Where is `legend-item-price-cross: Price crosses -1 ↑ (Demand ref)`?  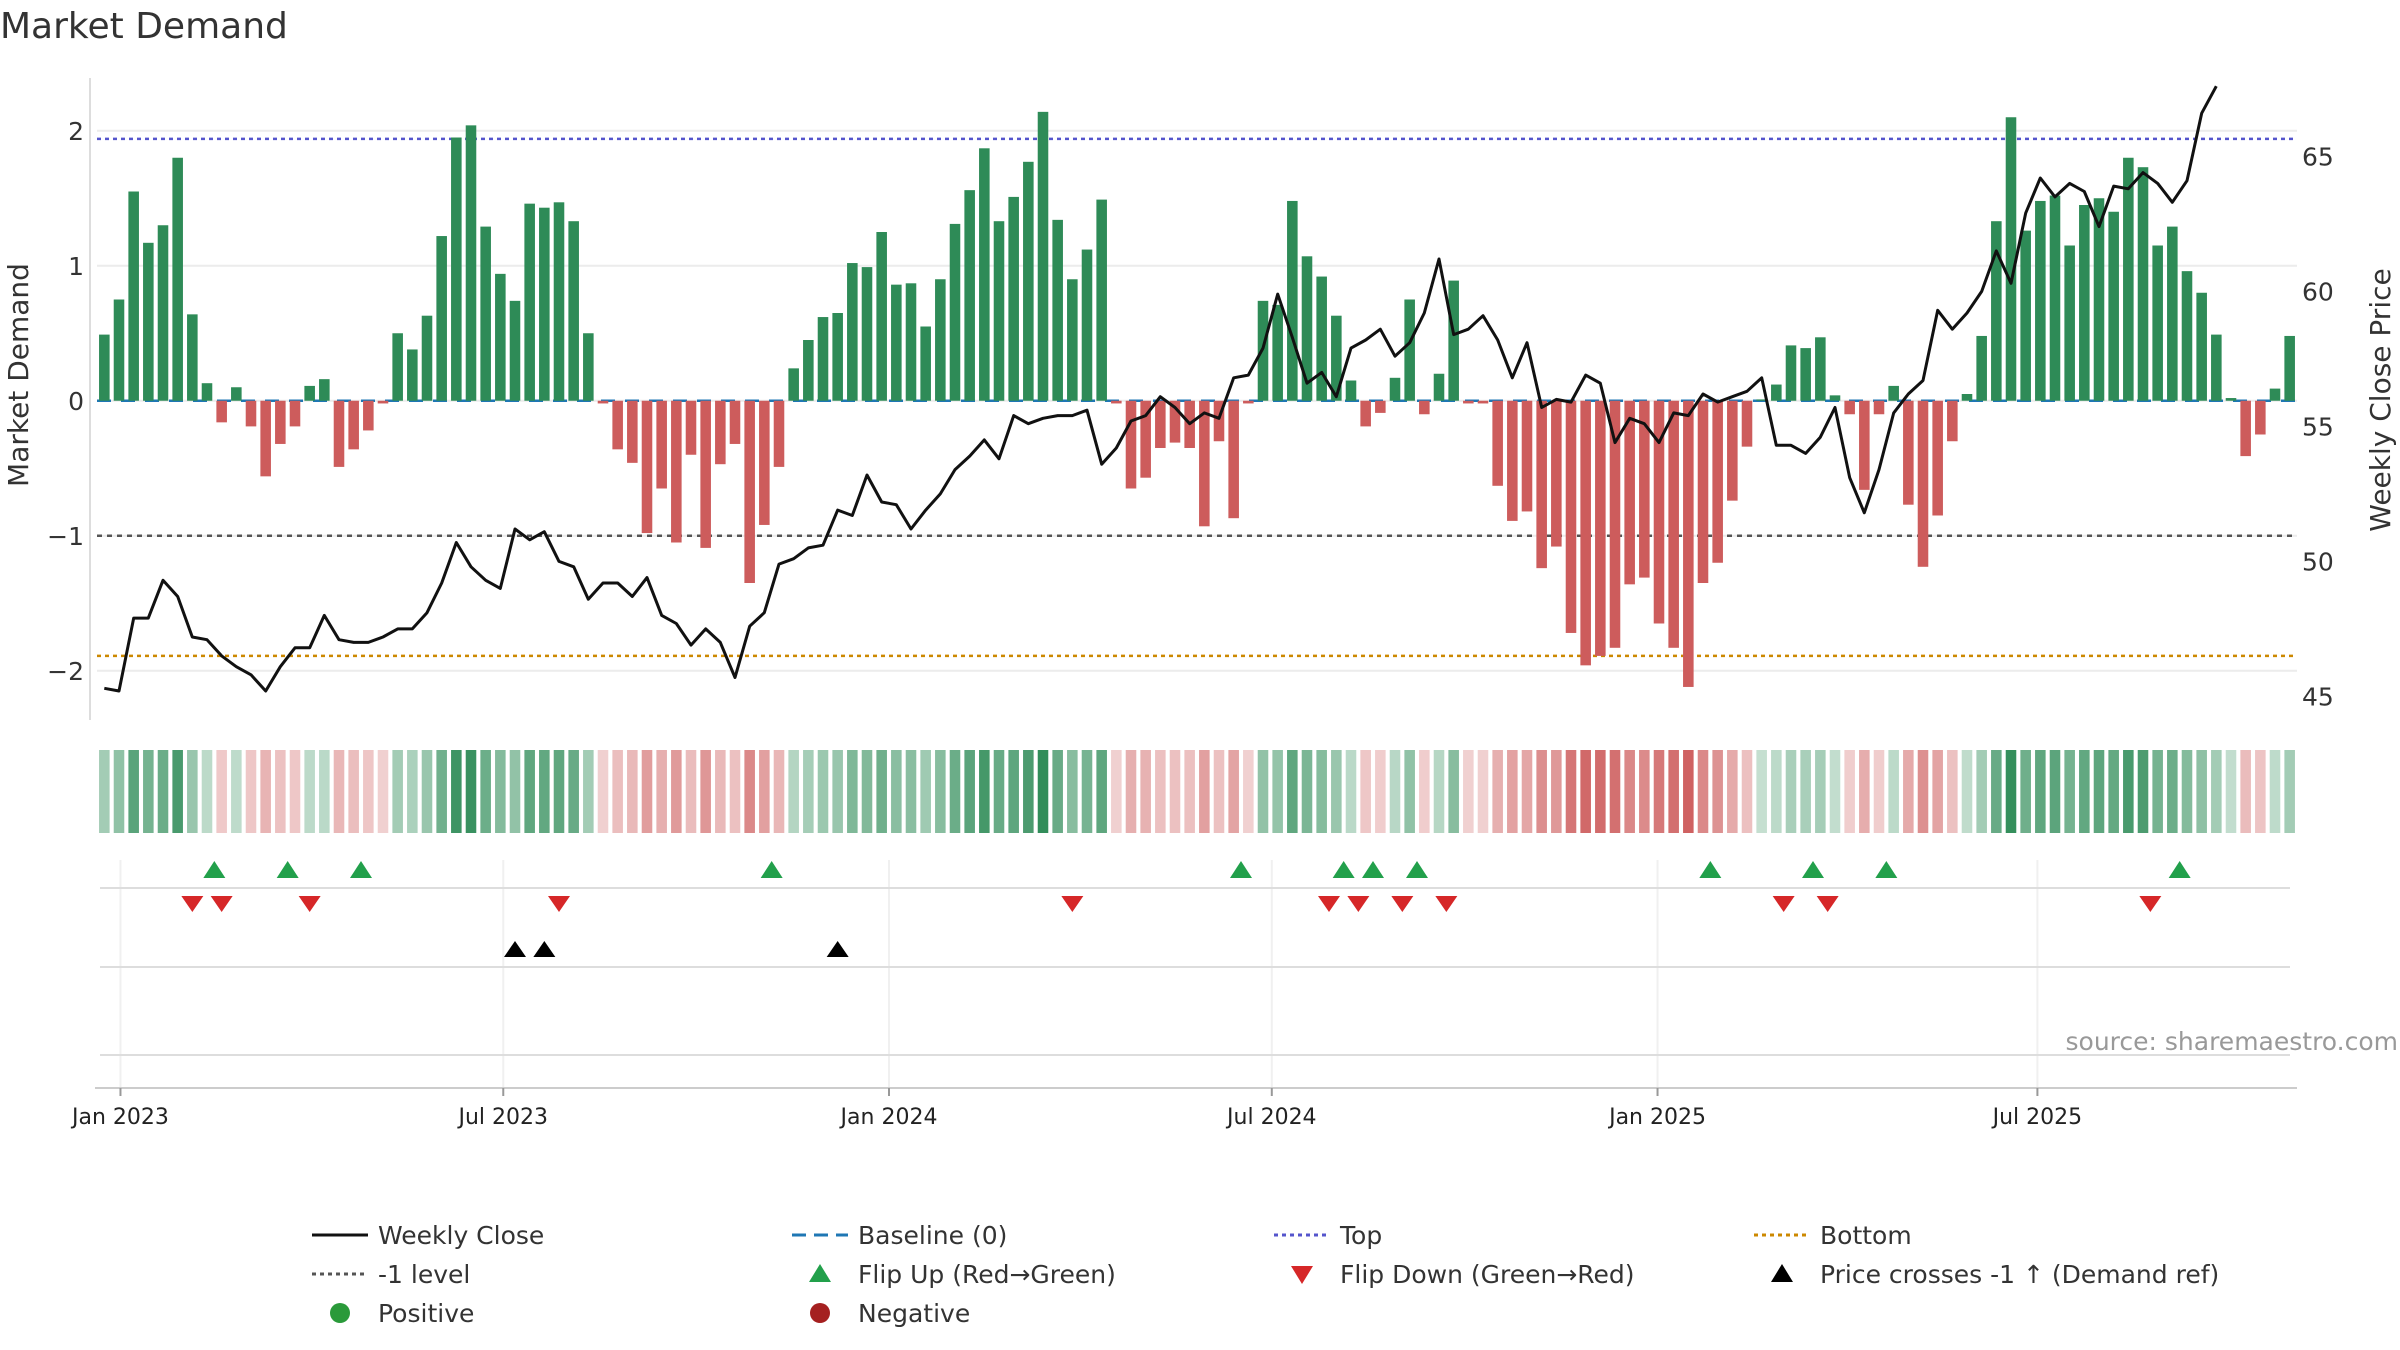
legend-item-price-cross: Price crosses -1 ↑ (Demand ref) is located at coordinates (1985, 1274).